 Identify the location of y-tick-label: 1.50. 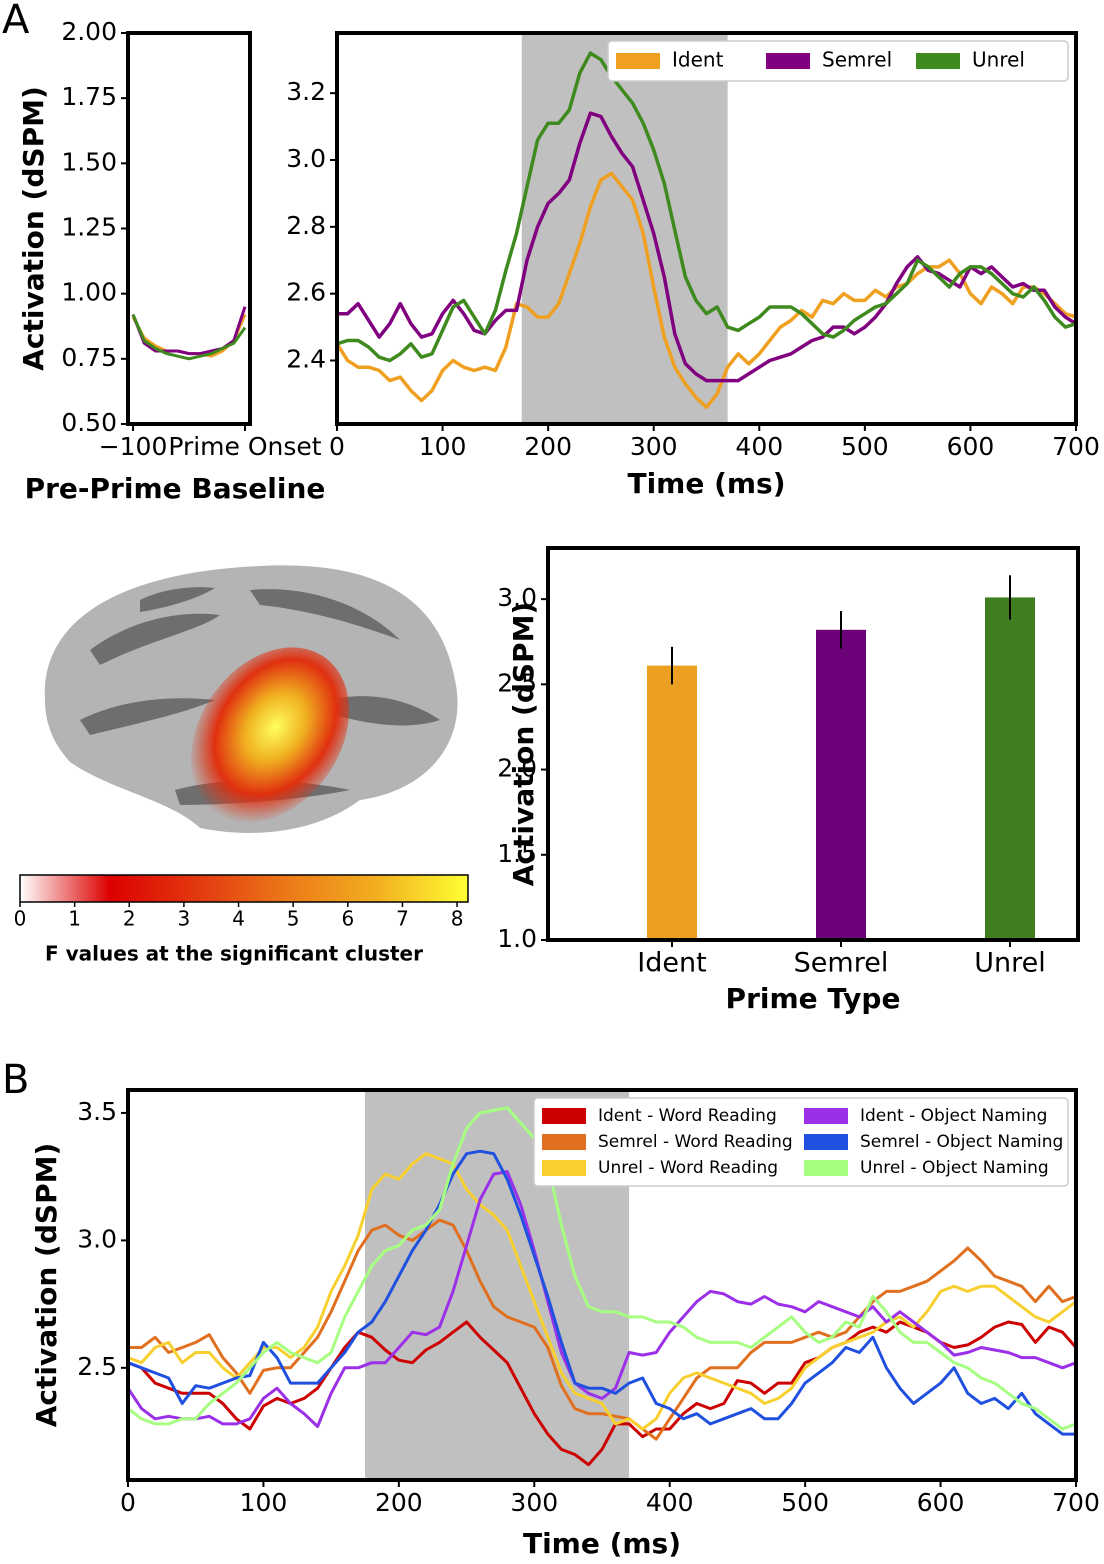
(89, 161).